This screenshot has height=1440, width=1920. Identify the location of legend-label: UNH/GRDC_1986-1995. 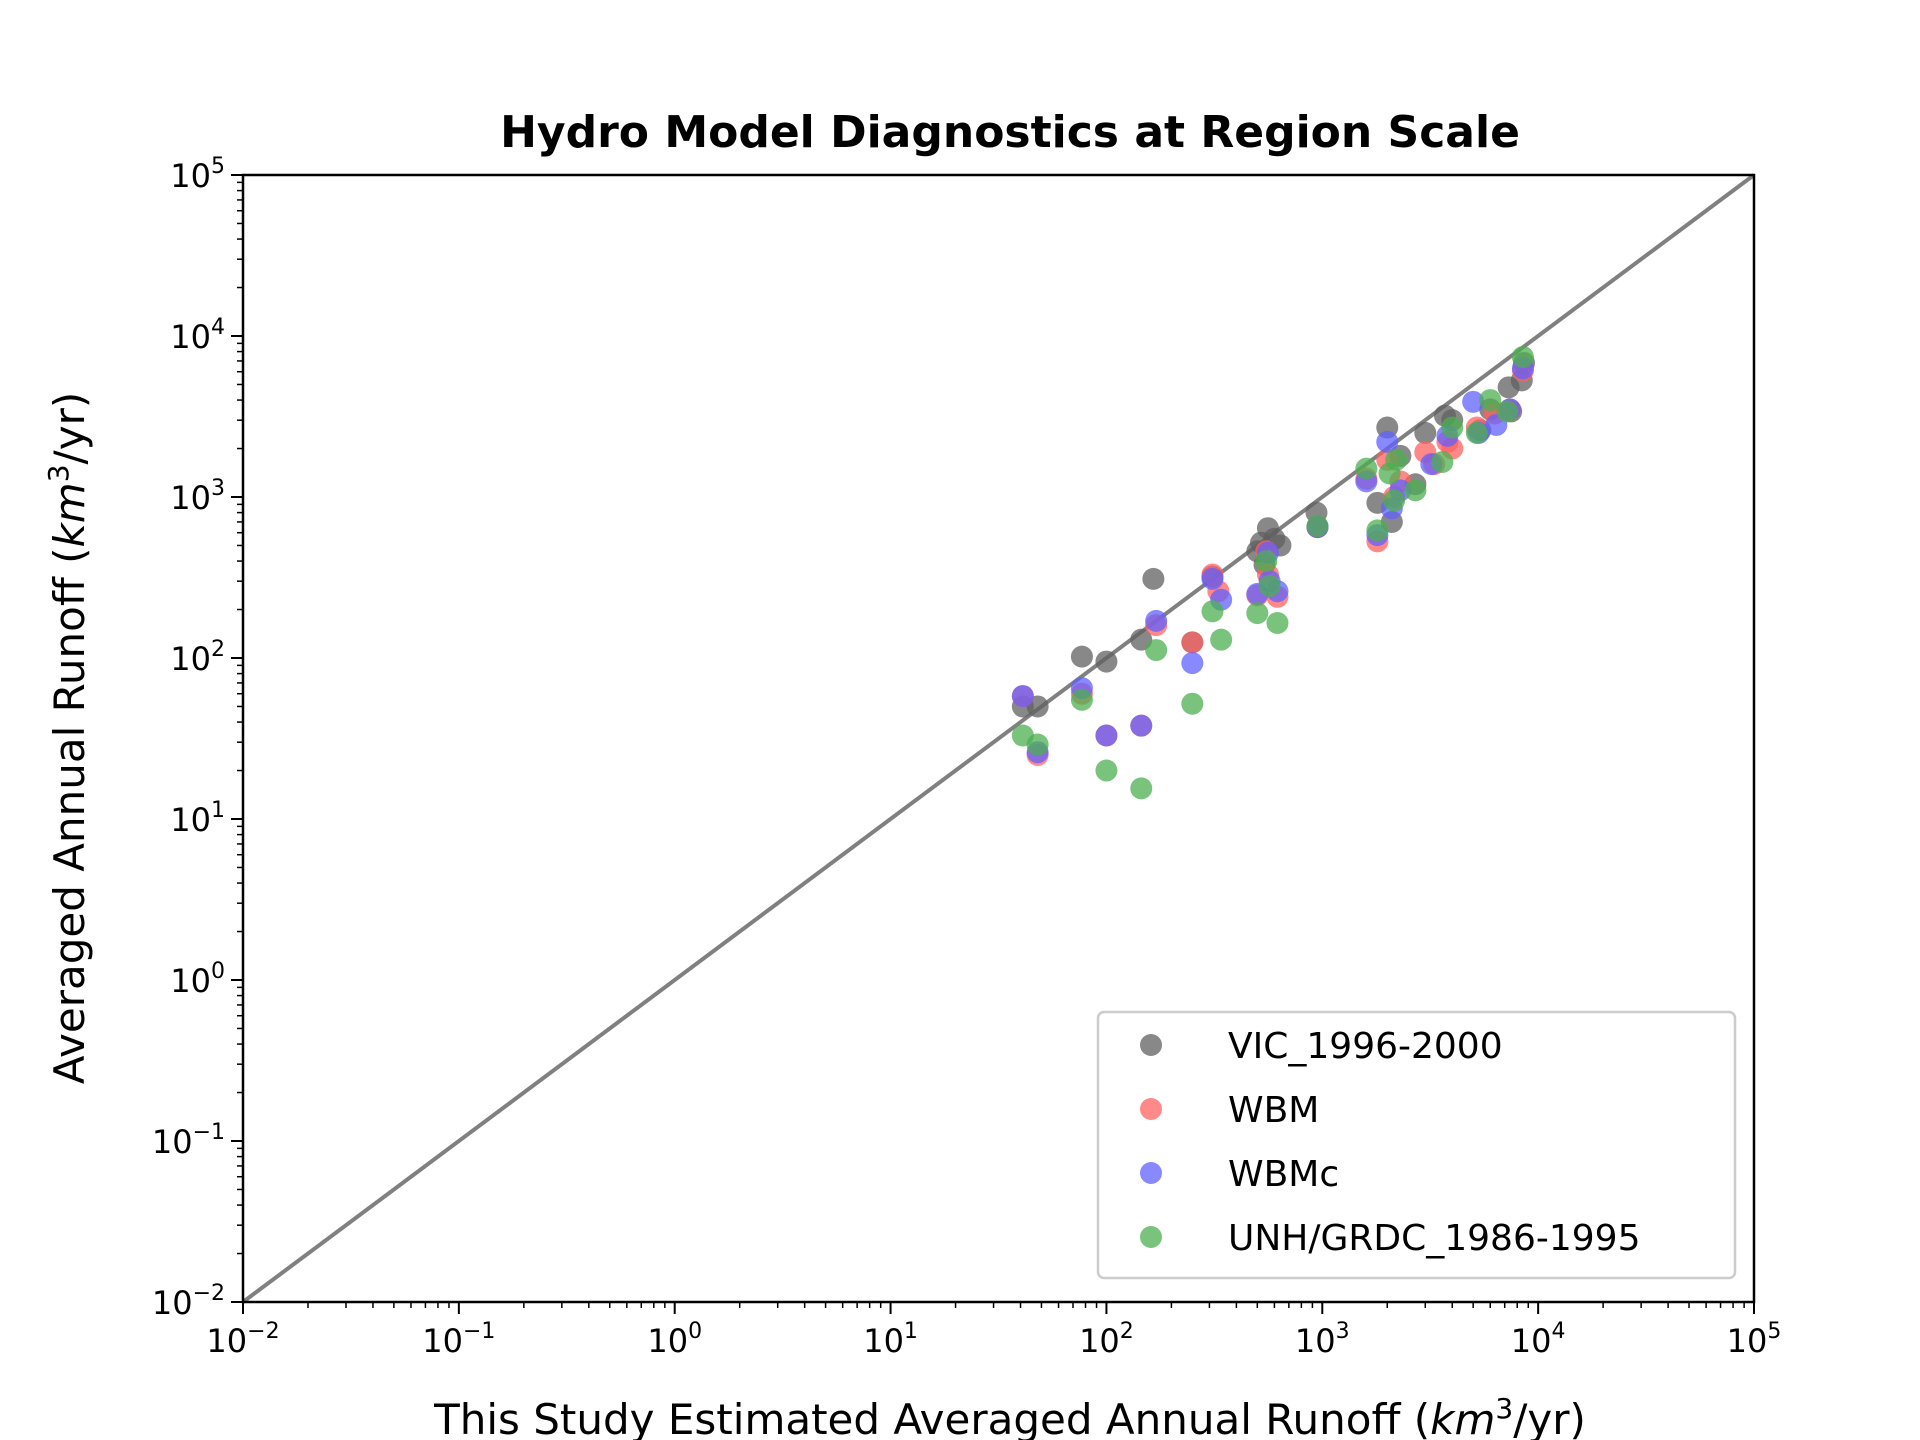
(1434, 1238).